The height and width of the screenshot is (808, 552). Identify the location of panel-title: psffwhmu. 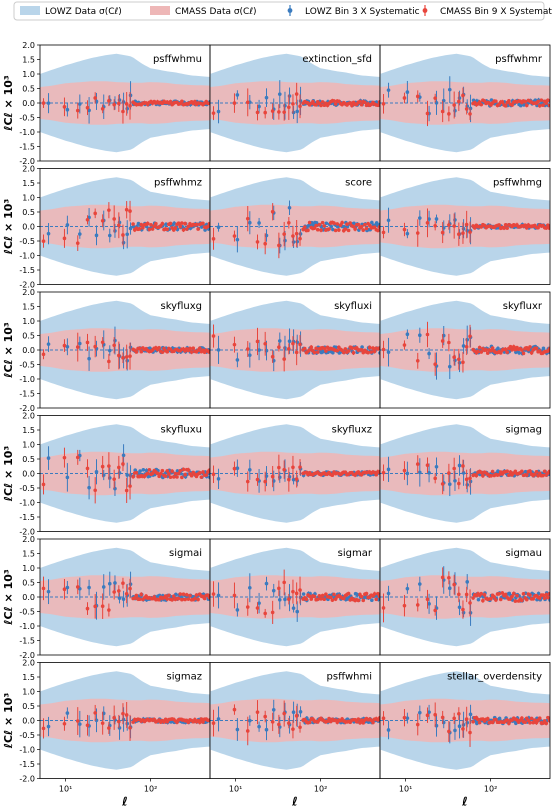
(177, 59).